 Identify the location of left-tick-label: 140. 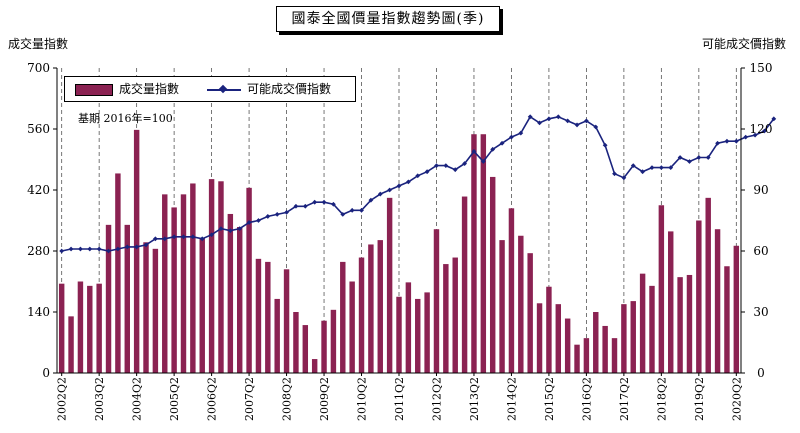
(38, 312).